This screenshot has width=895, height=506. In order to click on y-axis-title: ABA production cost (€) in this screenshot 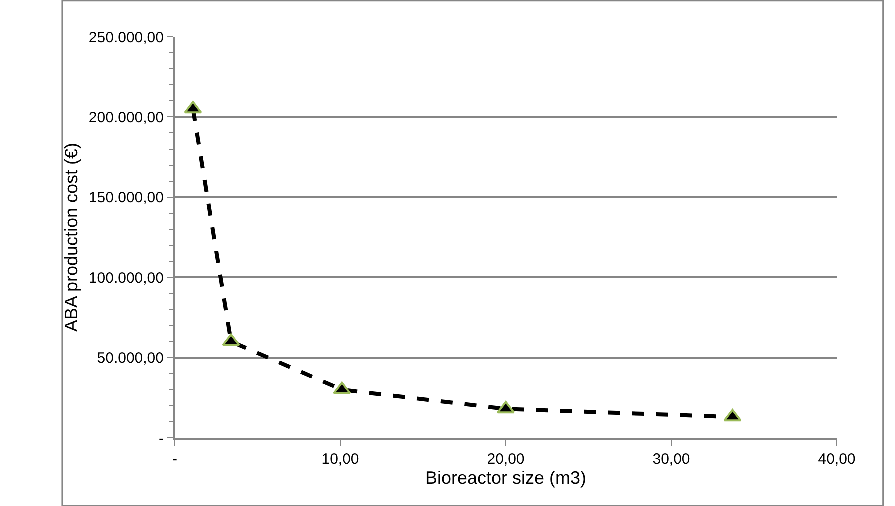, I will do `click(72, 237)`.